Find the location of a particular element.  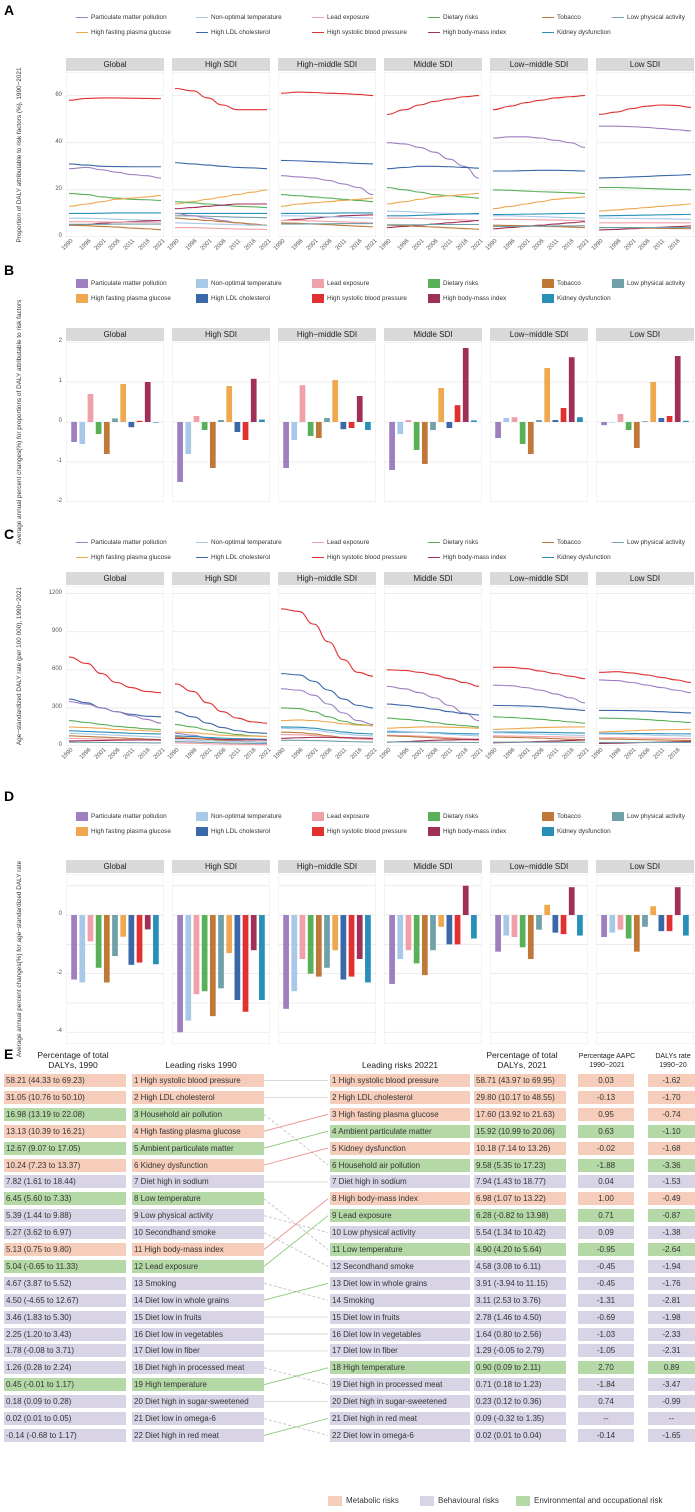

bar-plot-low-sdi is located at coordinates (645, 959).